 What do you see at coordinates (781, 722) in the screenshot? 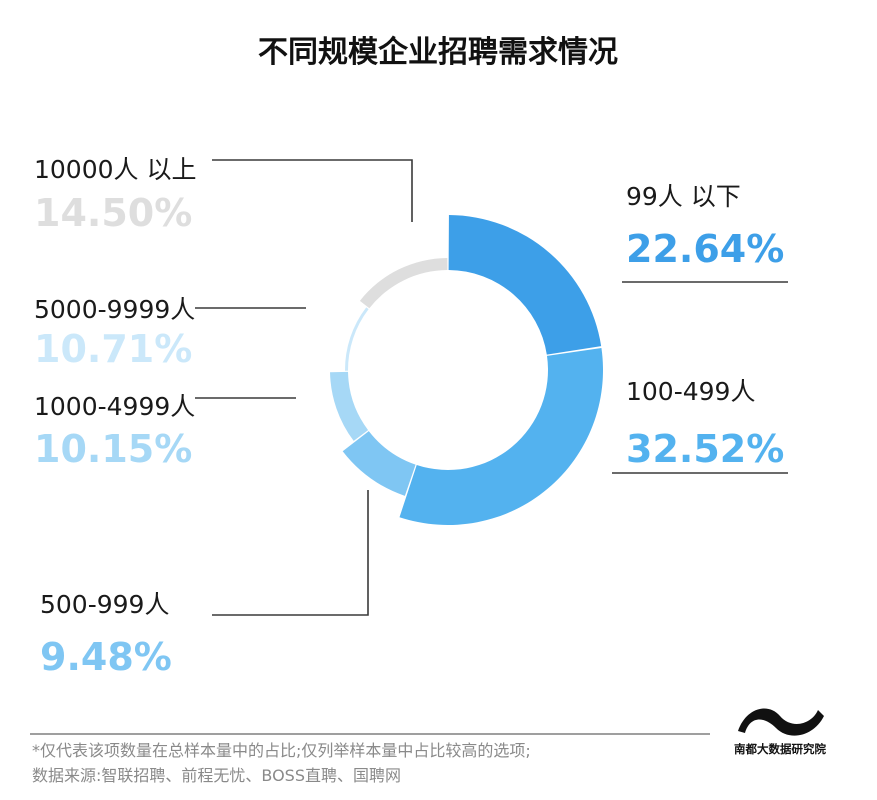
I see `wave-logo-icon` at bounding box center [781, 722].